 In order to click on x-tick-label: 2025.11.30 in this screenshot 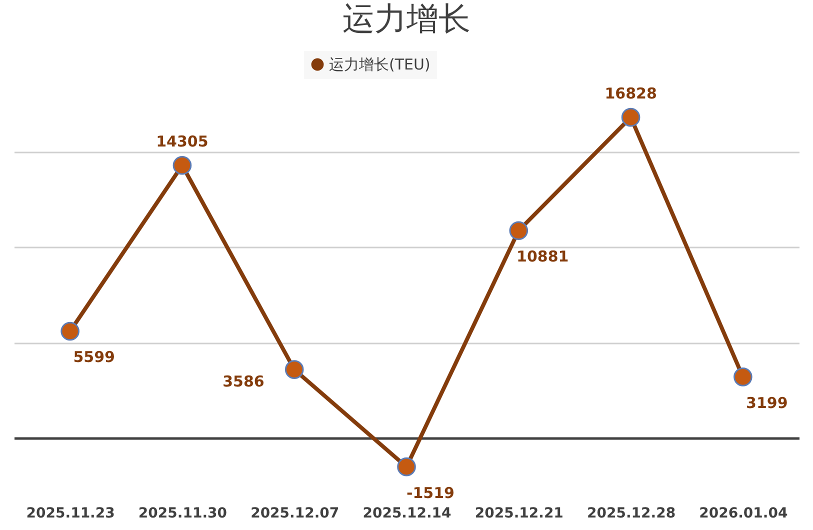, I will do `click(183, 514)`.